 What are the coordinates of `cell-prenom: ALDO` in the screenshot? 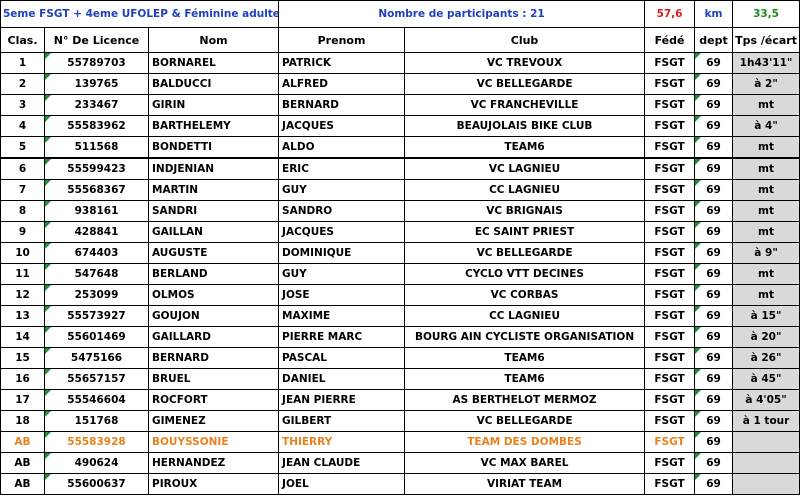 It's located at (342, 147).